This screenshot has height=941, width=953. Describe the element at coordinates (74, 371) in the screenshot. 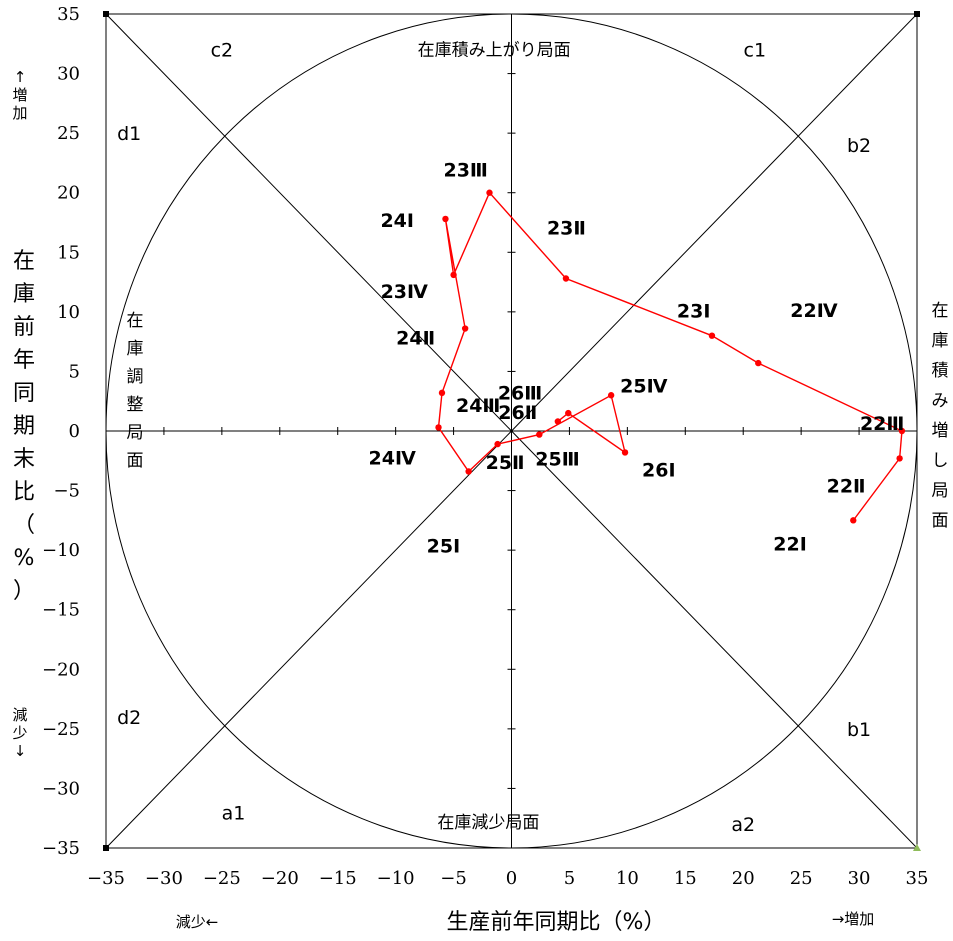

I see `y-tick-label: 5` at that location.